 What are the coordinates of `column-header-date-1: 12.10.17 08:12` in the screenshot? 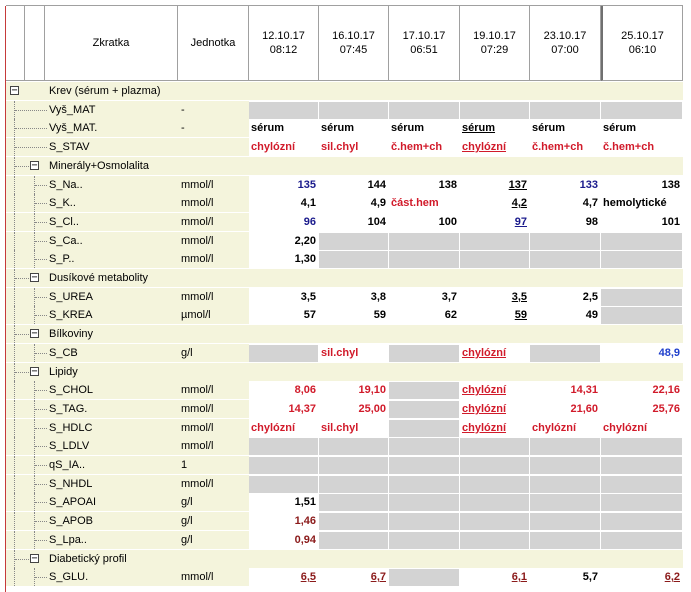 It's located at (284, 43).